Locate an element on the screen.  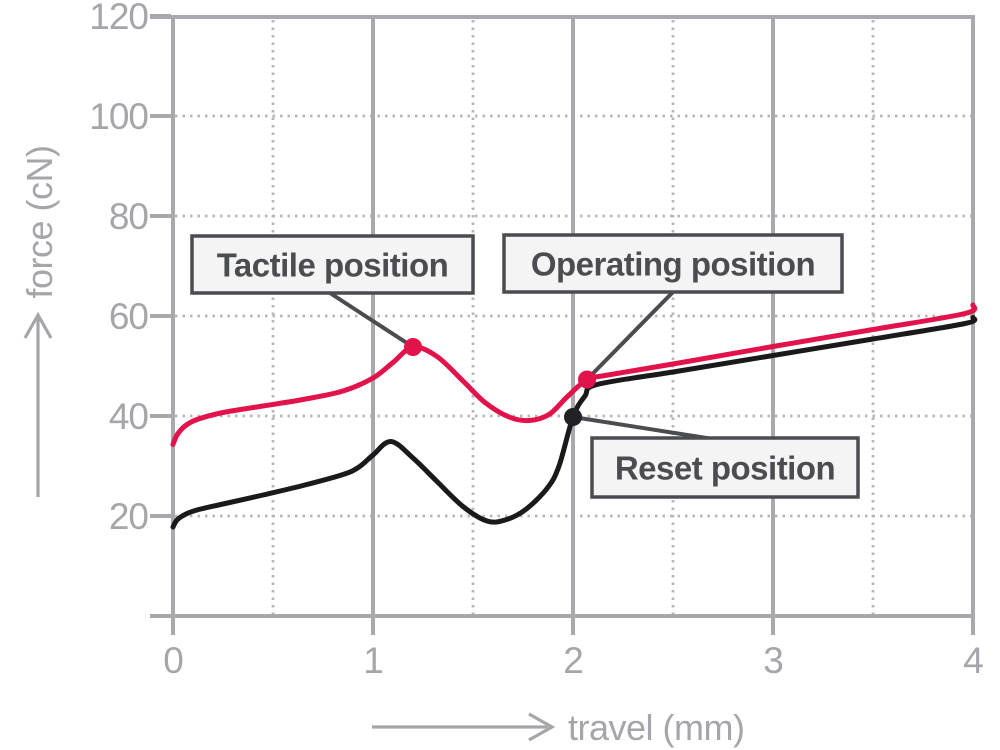
operating-label-box is located at coordinates (673, 263).